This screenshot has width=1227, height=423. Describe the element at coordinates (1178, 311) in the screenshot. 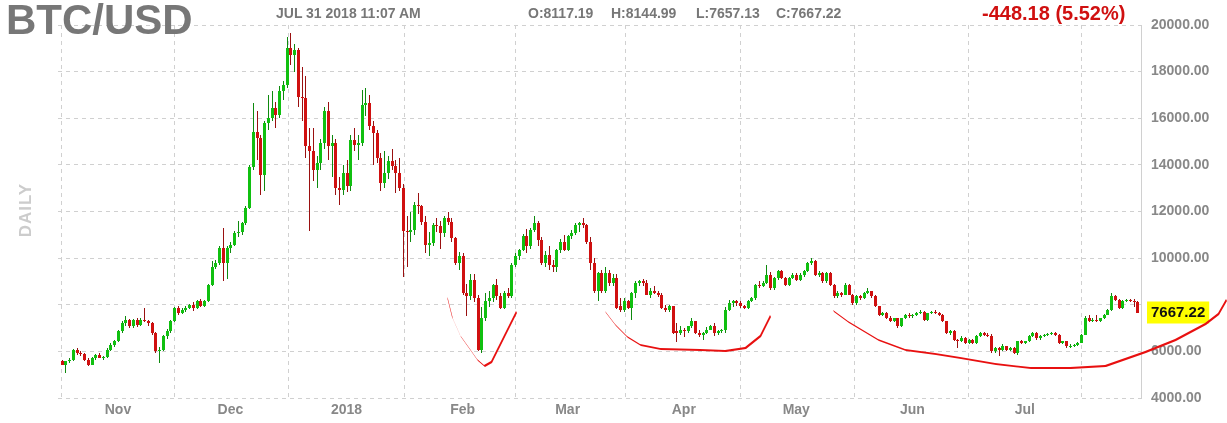

I see `annotation: 7667.22` at that location.